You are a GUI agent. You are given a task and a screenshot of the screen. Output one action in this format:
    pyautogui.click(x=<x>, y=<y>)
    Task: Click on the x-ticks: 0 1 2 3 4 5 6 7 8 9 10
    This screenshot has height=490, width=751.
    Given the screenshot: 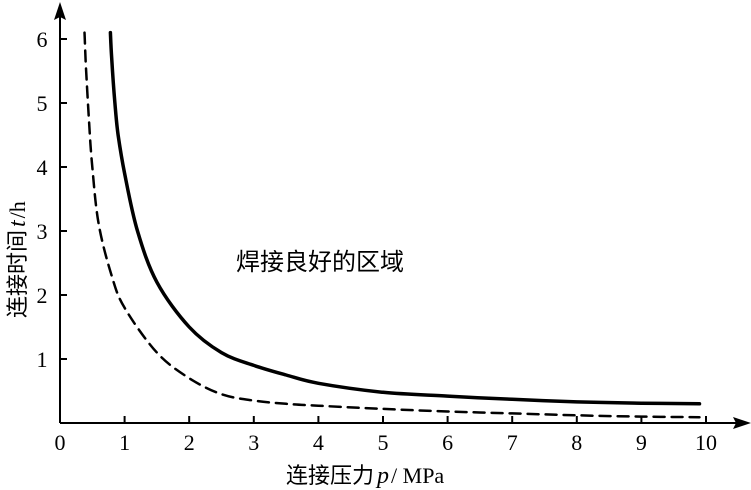 What is the action you would take?
    pyautogui.click(x=386, y=435)
    